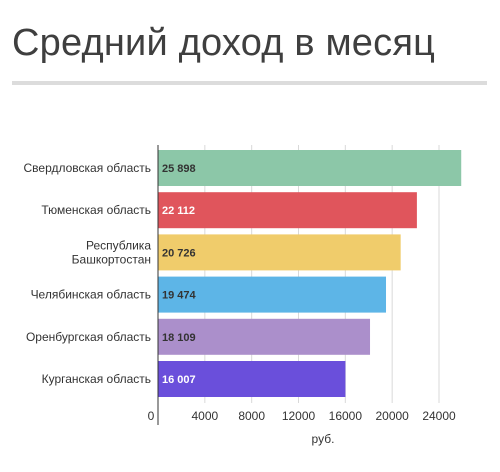 This screenshot has width=500, height=472. Describe the element at coordinates (91, 295) in the screenshot. I see `category-label-3: Челябинская область` at that location.